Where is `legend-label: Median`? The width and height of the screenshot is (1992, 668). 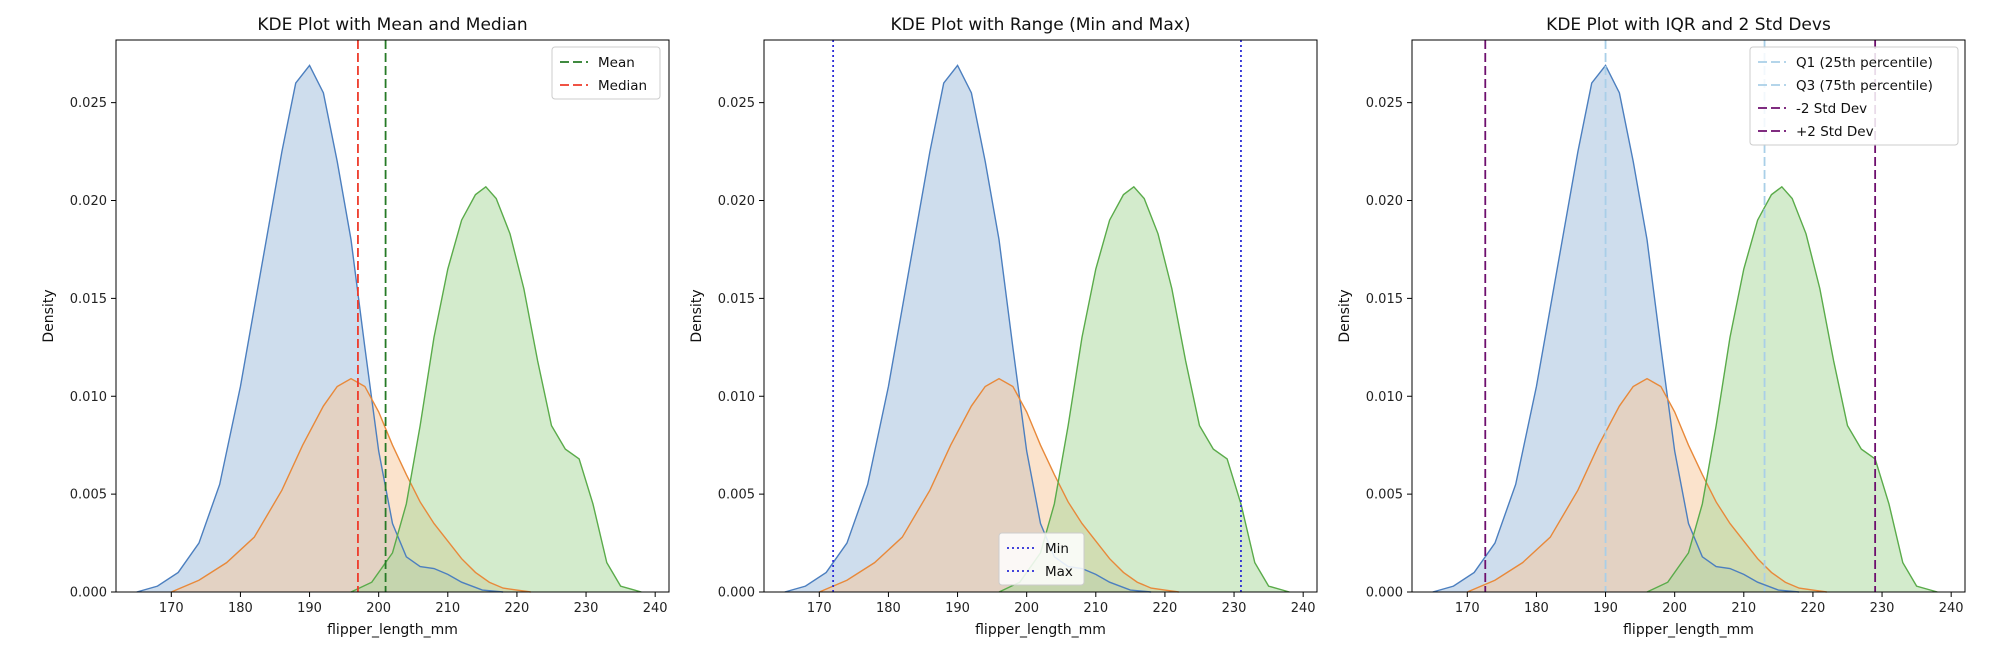
legend-label: Median is located at coordinates (622, 86).